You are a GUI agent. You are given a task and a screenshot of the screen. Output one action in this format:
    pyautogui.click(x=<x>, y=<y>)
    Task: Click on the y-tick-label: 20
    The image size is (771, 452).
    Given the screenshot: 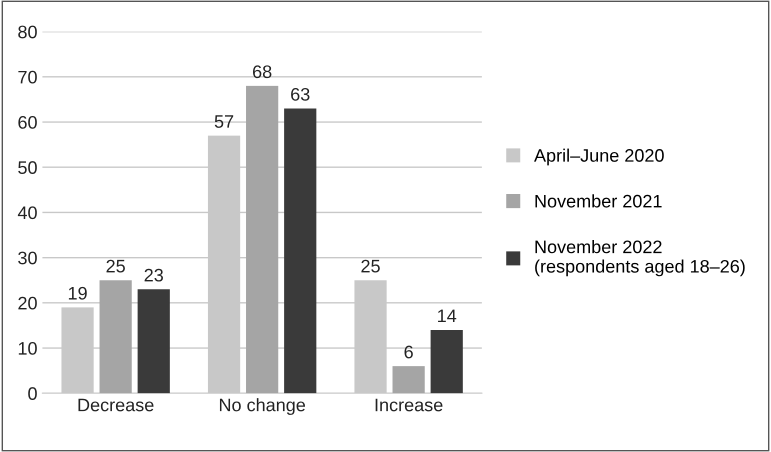 What is the action you would take?
    pyautogui.click(x=27, y=303)
    